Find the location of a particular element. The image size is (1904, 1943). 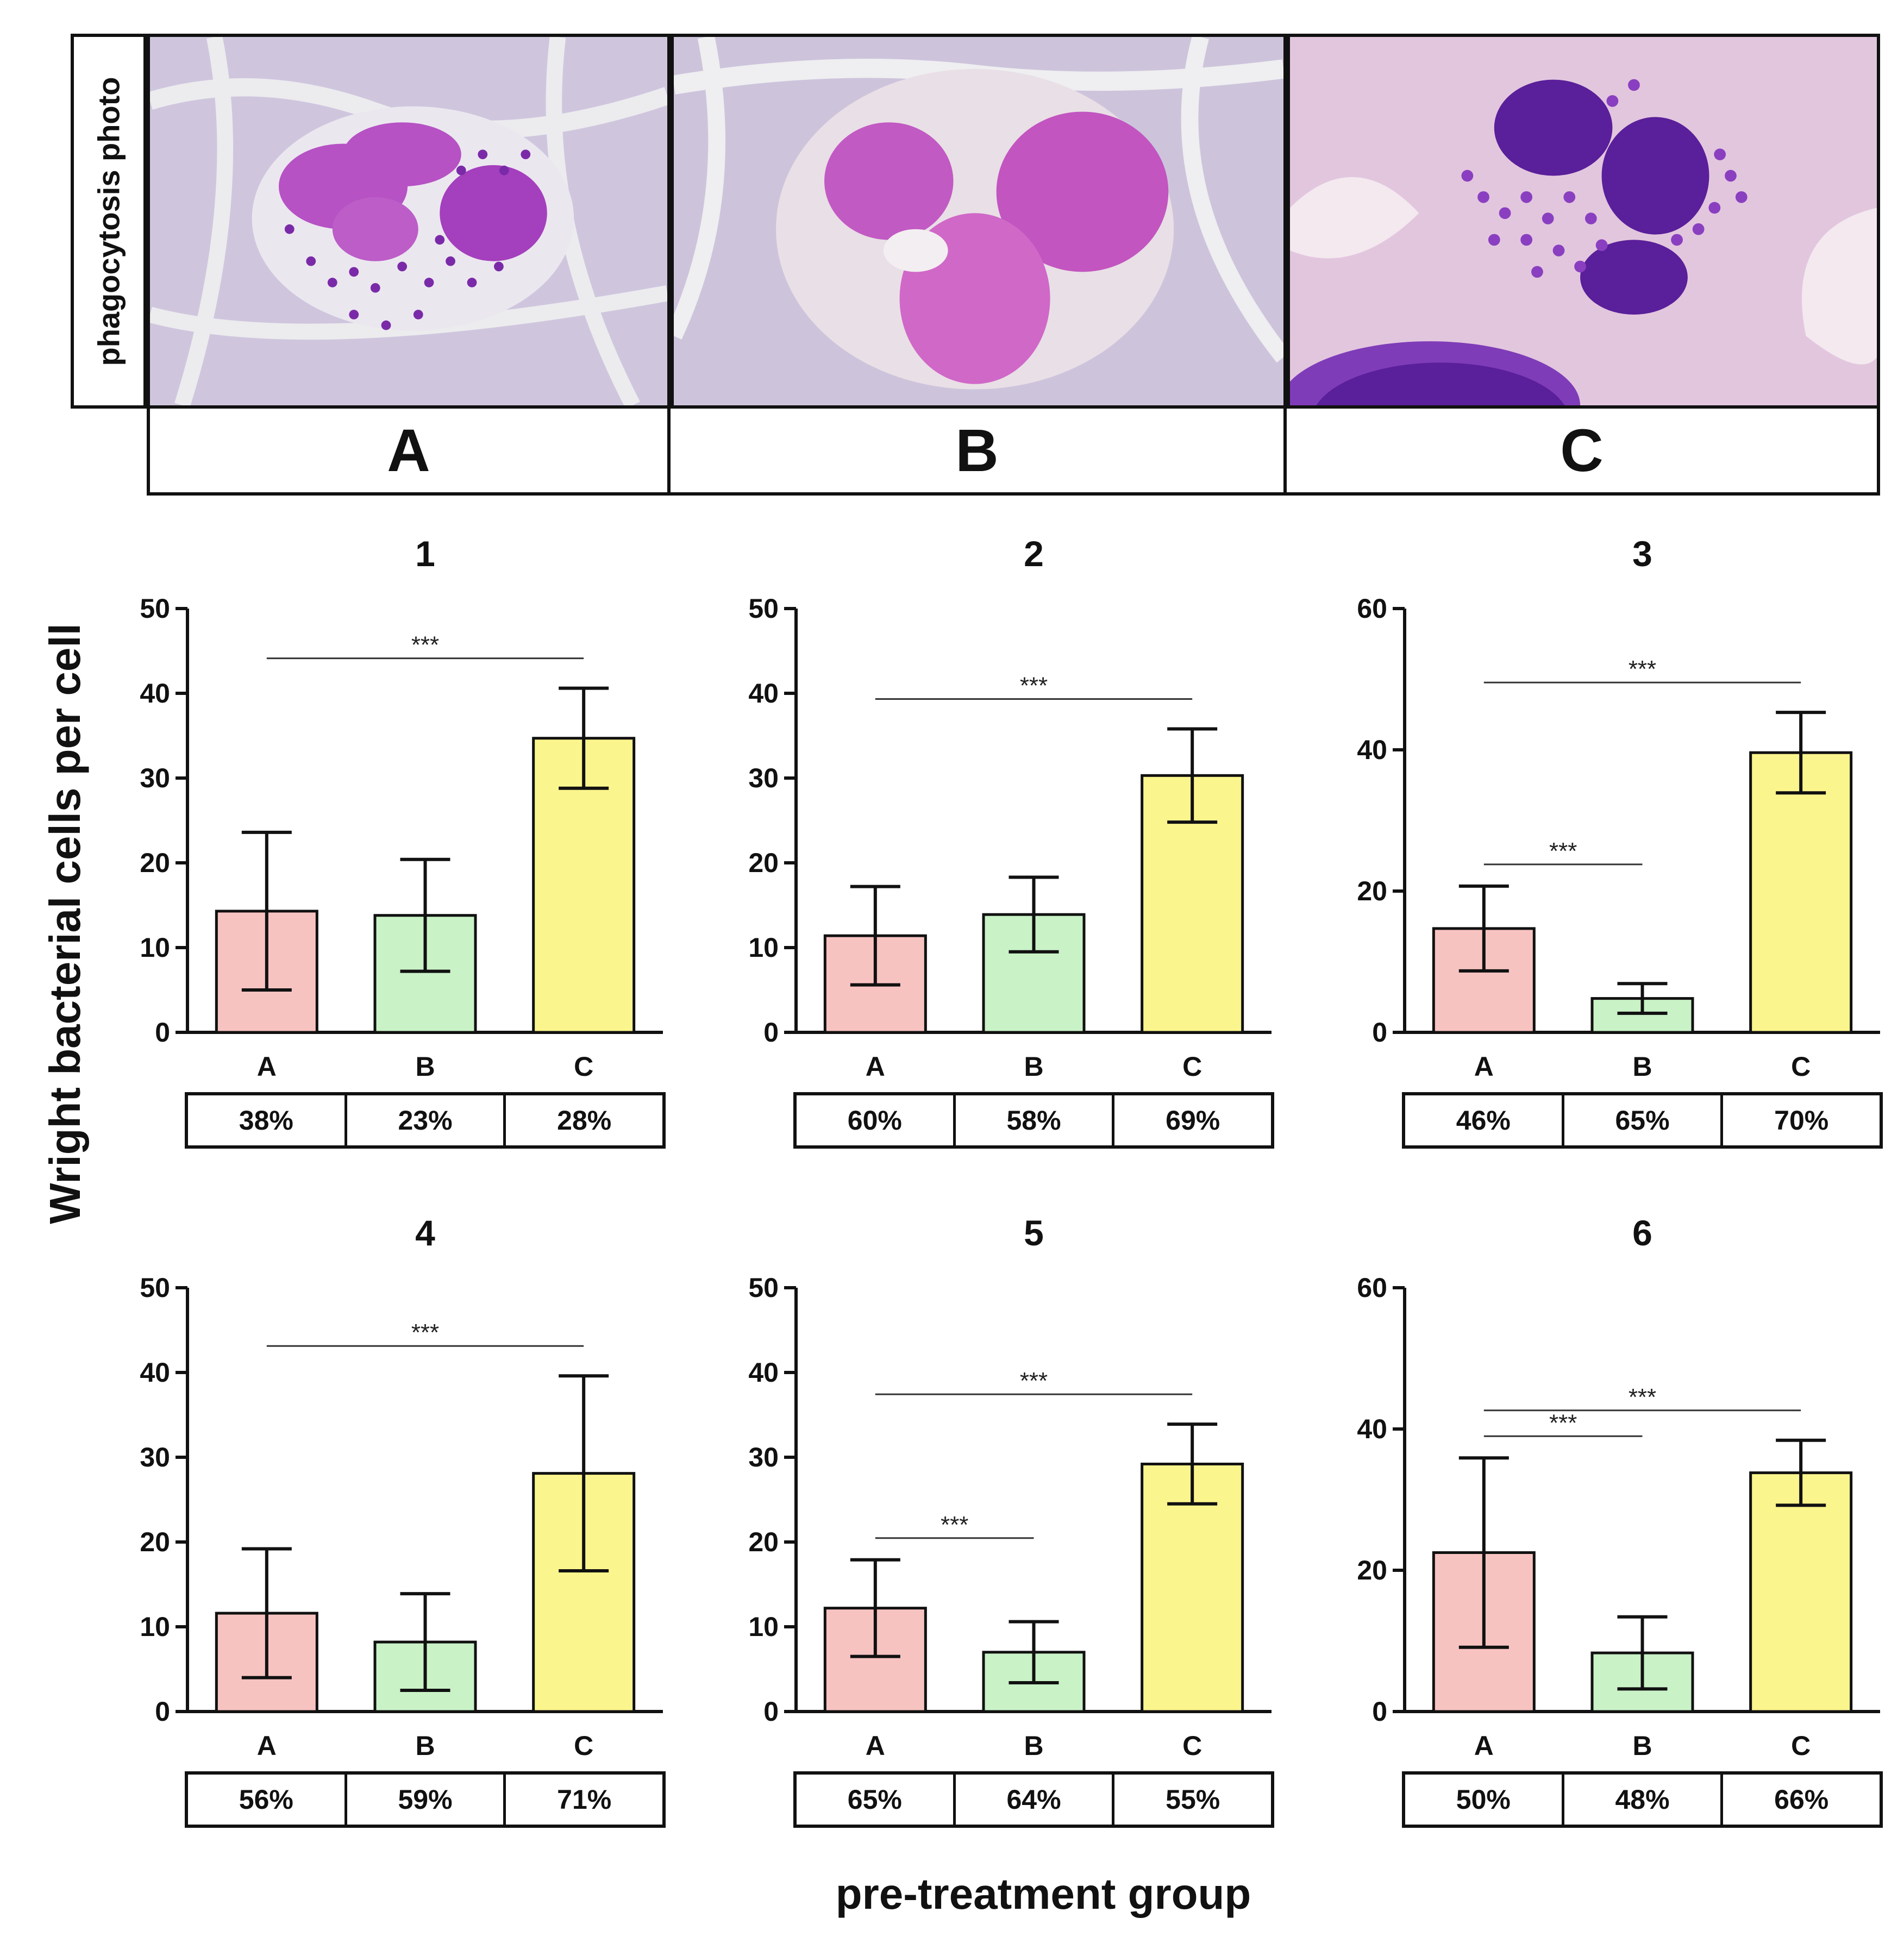

y-axis-title-text: Wright bacterial cells per cell is located at coordinates (65, 923).